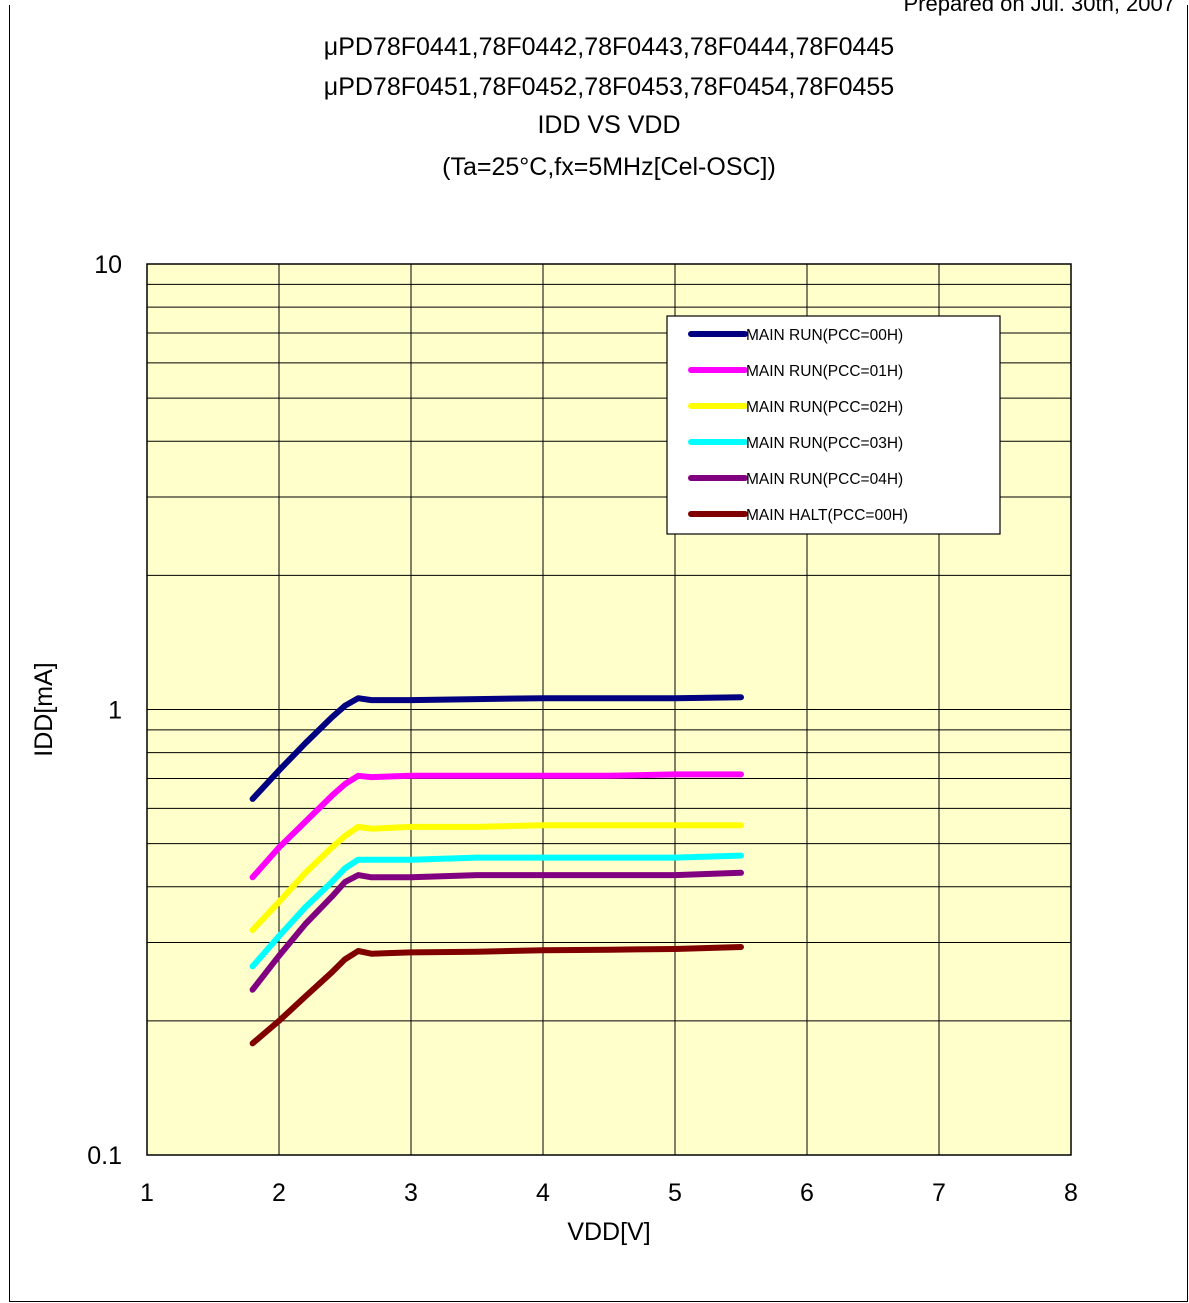  I want to click on x-tick-label: 1, so click(147, 1193).